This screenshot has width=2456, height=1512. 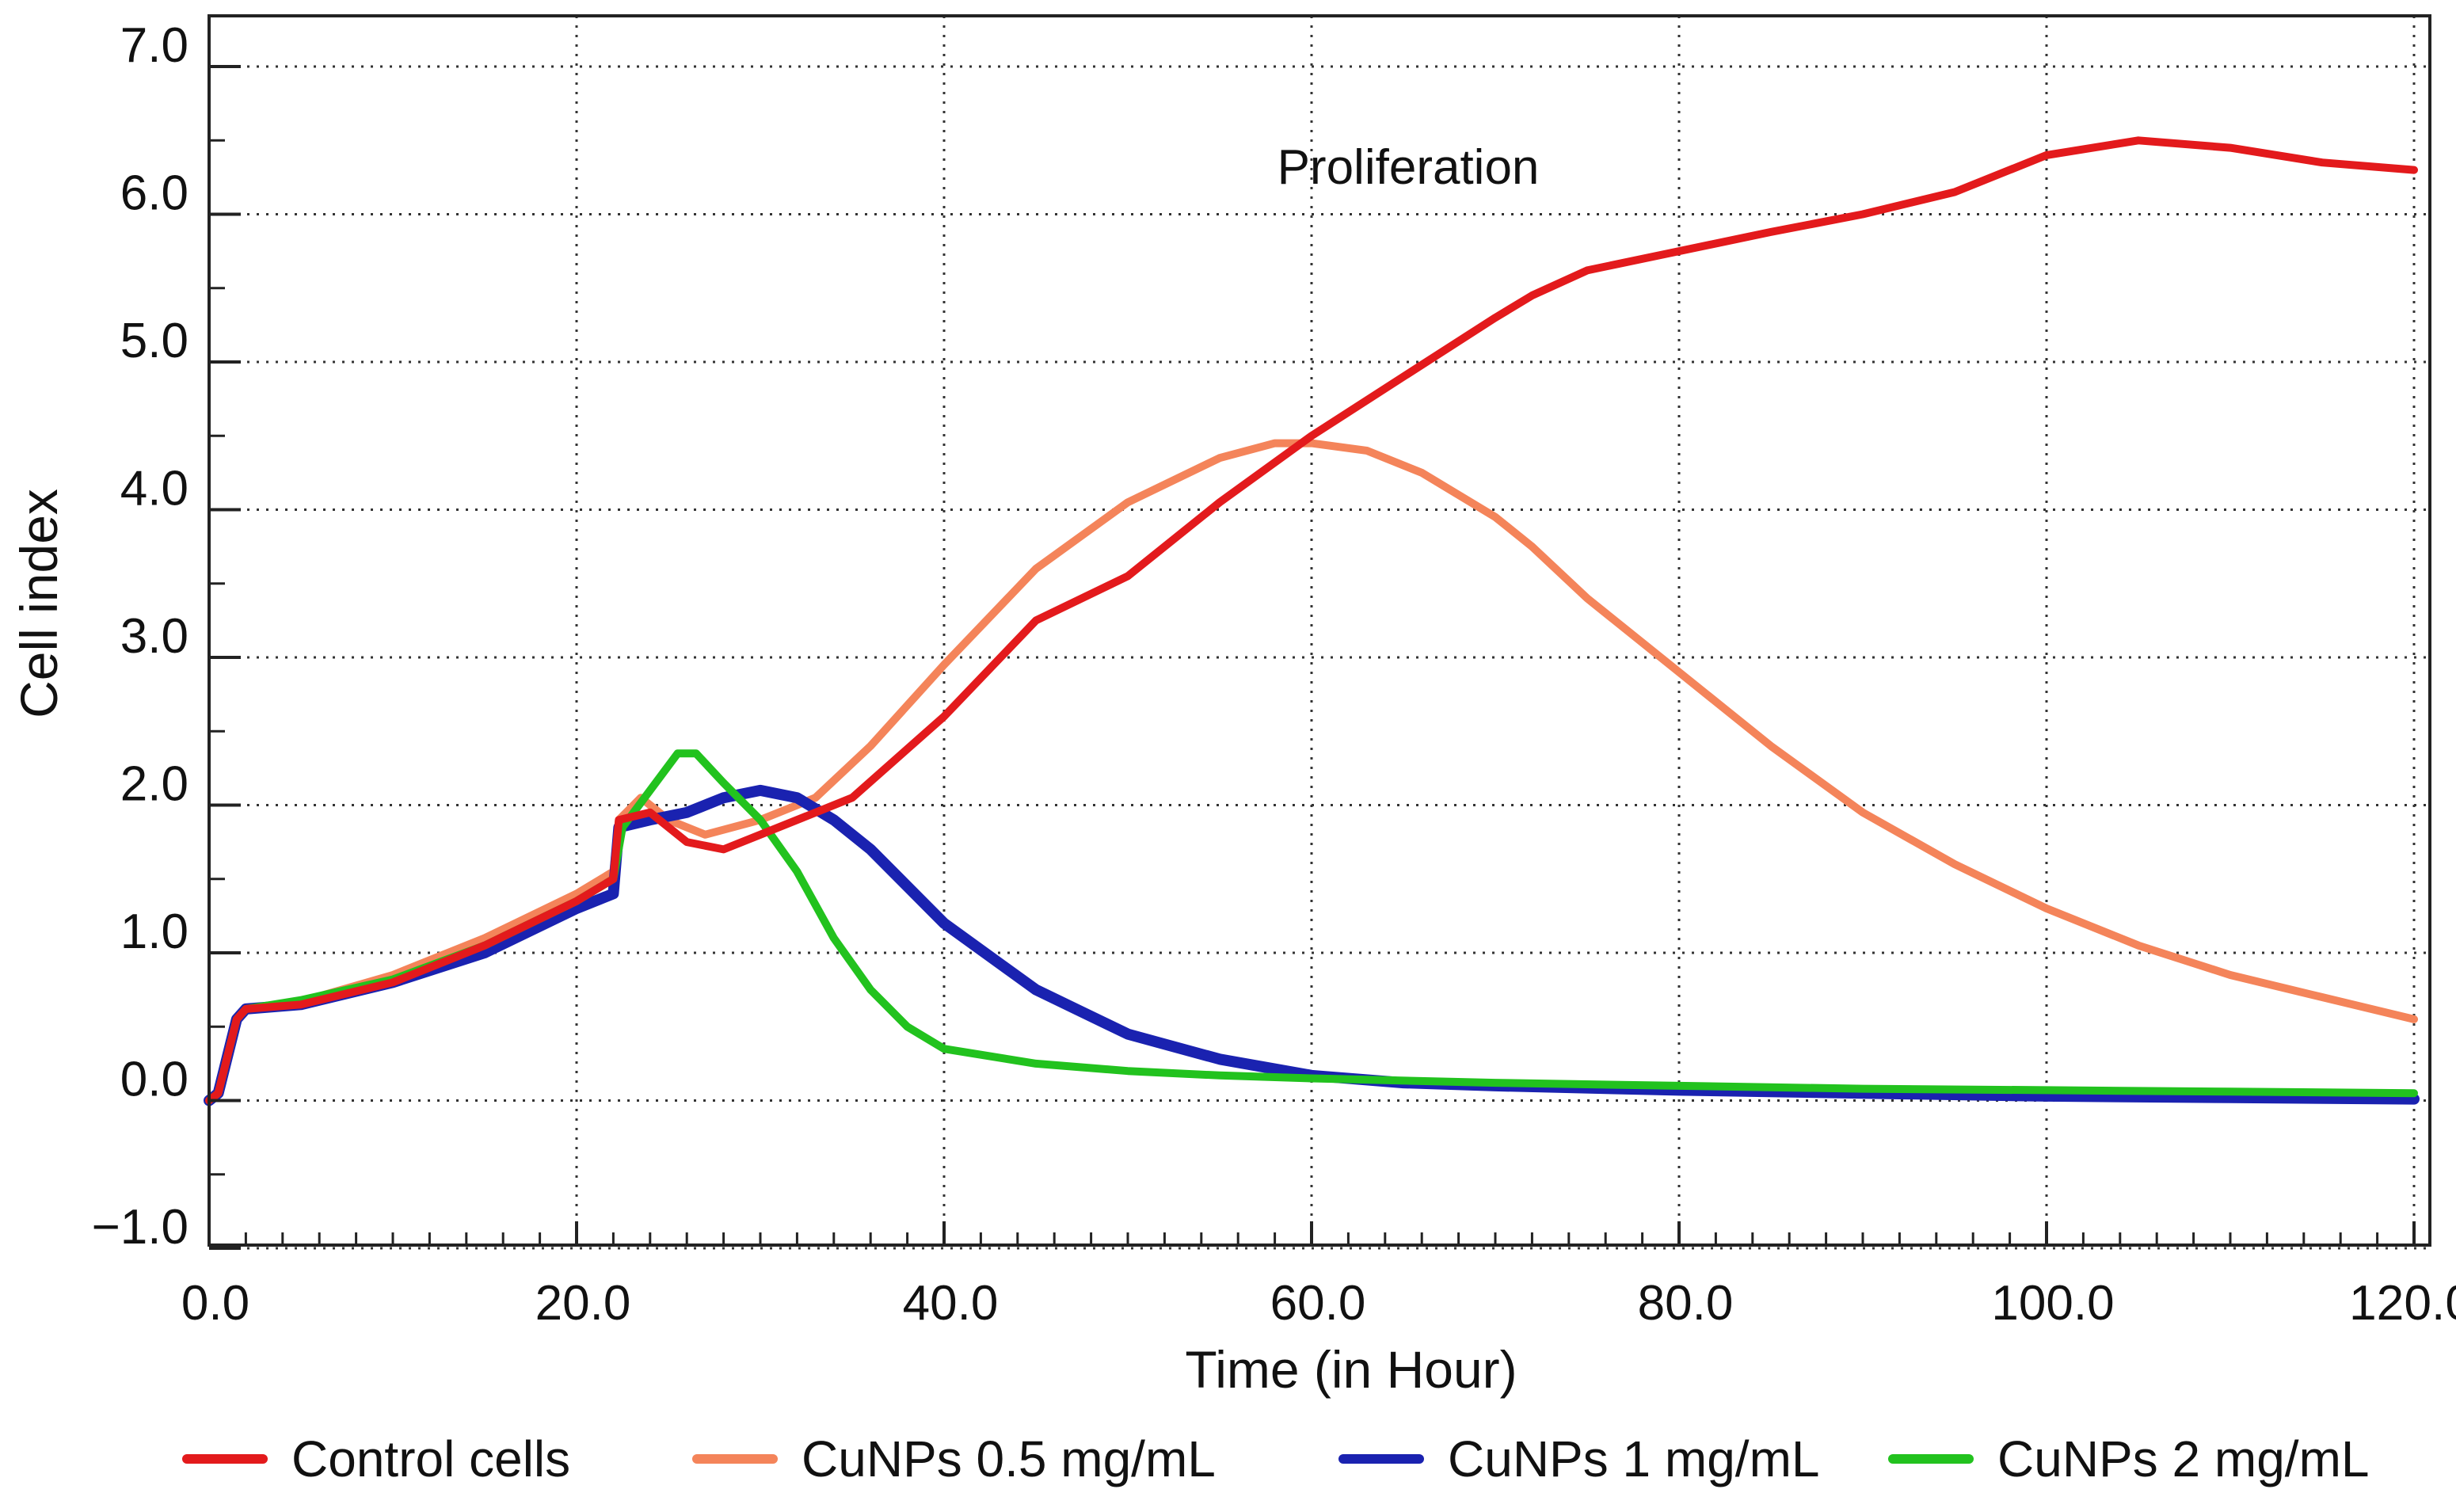 I want to click on x-tick-label: 100.0, so click(x=2052, y=1303).